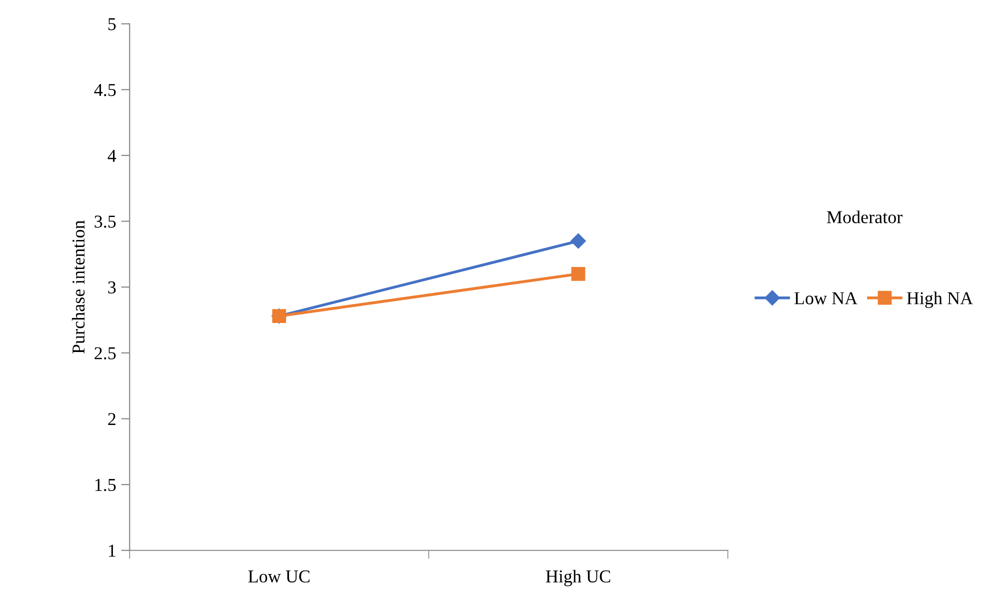 Image resolution: width=997 pixels, height=595 pixels. What do you see at coordinates (105, 90) in the screenshot?
I see `y-tick-label: 4.5` at bounding box center [105, 90].